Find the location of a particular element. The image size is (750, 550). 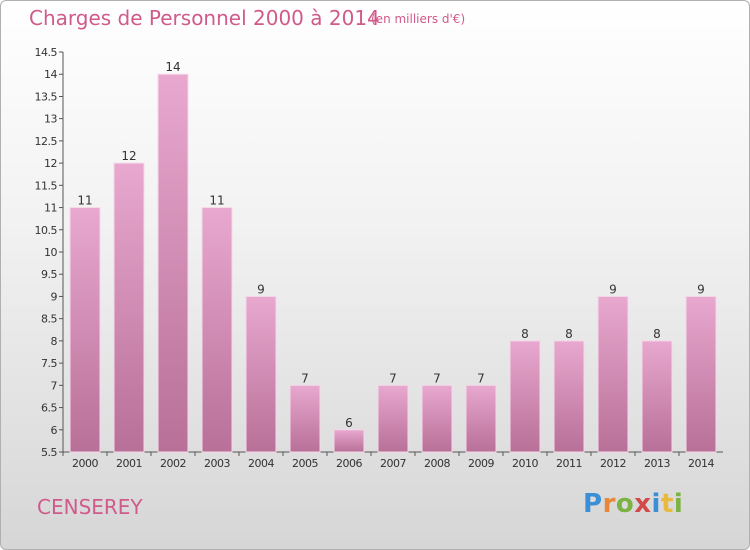

y-tick-label: 8.5 is located at coordinates (49, 319).